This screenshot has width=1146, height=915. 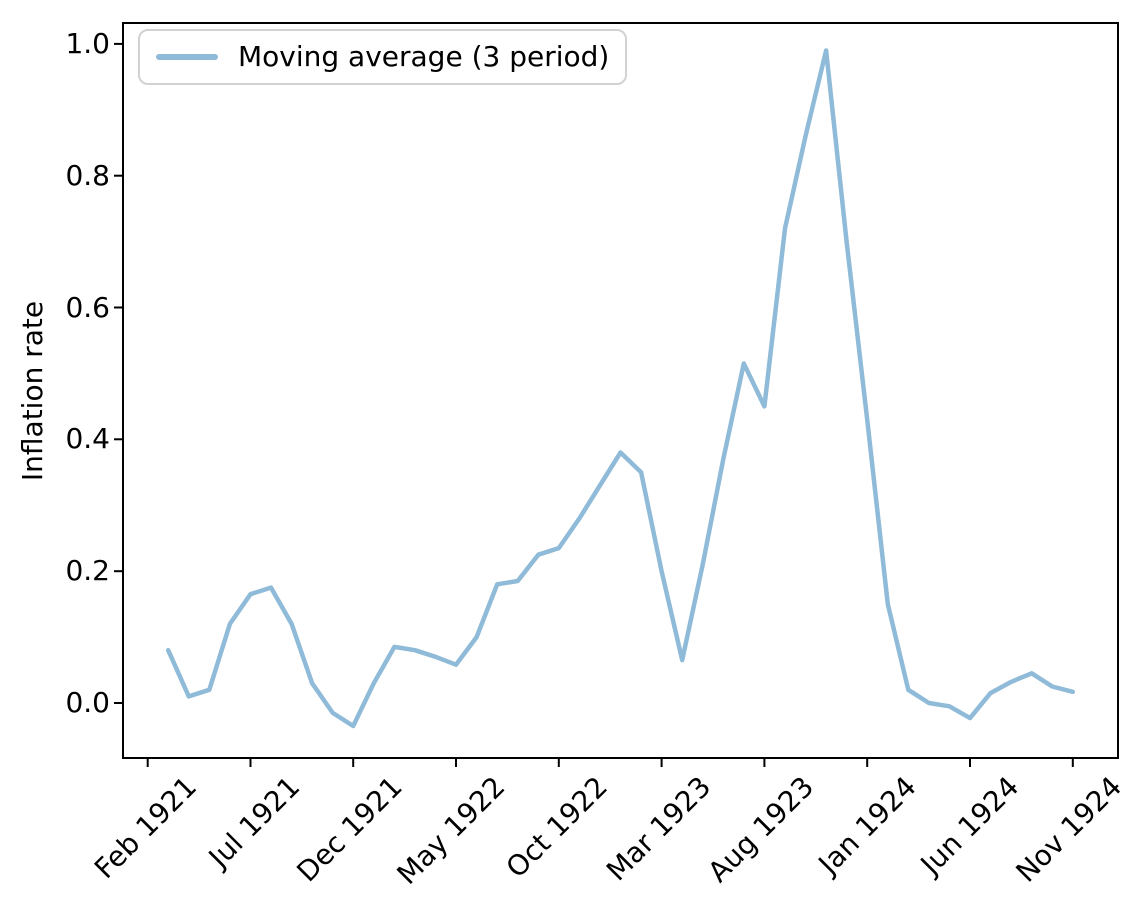 What do you see at coordinates (87, 43) in the screenshot?
I see `y-tick-label: 1.0` at bounding box center [87, 43].